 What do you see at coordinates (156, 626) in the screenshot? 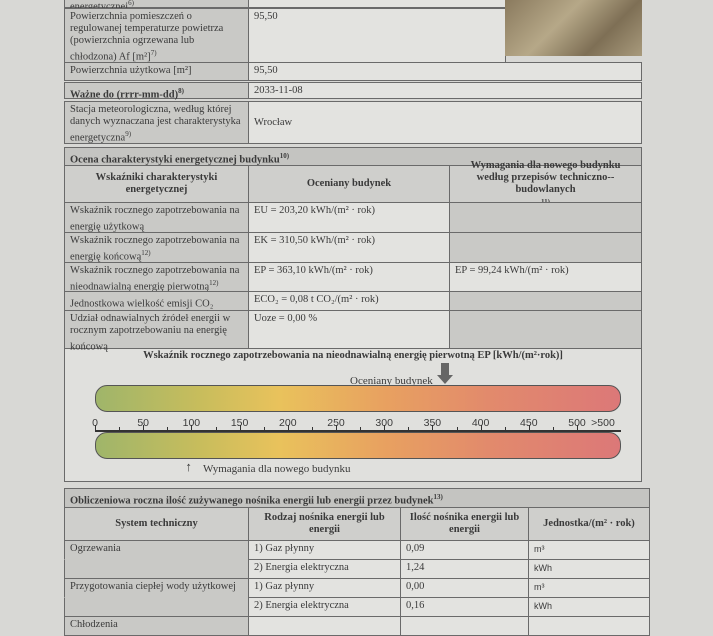
I see `system-cell: Chłodzenia` at bounding box center [156, 626].